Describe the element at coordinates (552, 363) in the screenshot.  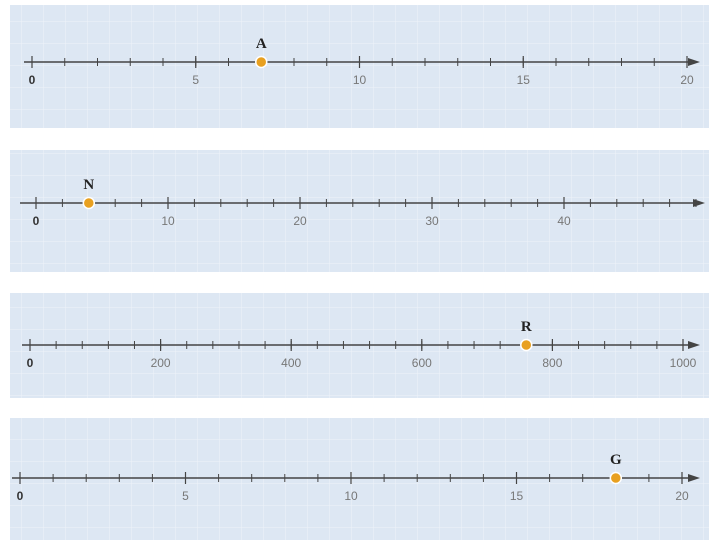
I see `tick-label: 800` at that location.